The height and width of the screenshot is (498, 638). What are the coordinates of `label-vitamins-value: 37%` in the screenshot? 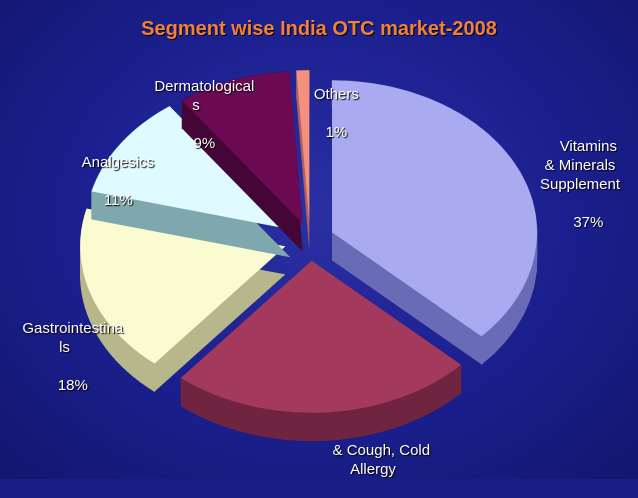 It's located at (588, 222).